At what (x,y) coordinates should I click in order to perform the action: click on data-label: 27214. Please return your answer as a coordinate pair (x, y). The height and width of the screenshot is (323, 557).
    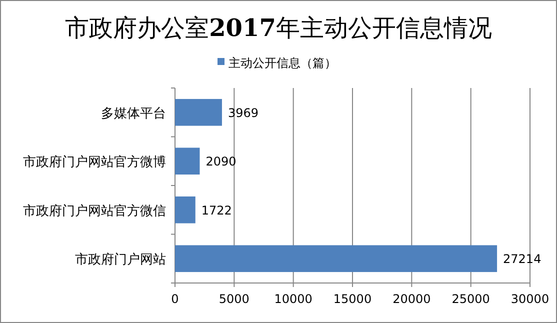
    Looking at the image, I should click on (522, 259).